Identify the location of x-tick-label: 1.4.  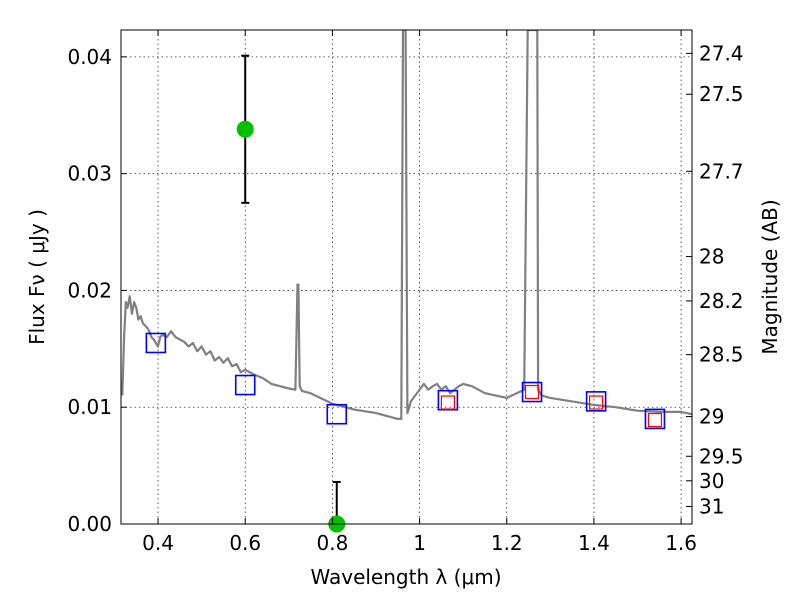
(594, 543).